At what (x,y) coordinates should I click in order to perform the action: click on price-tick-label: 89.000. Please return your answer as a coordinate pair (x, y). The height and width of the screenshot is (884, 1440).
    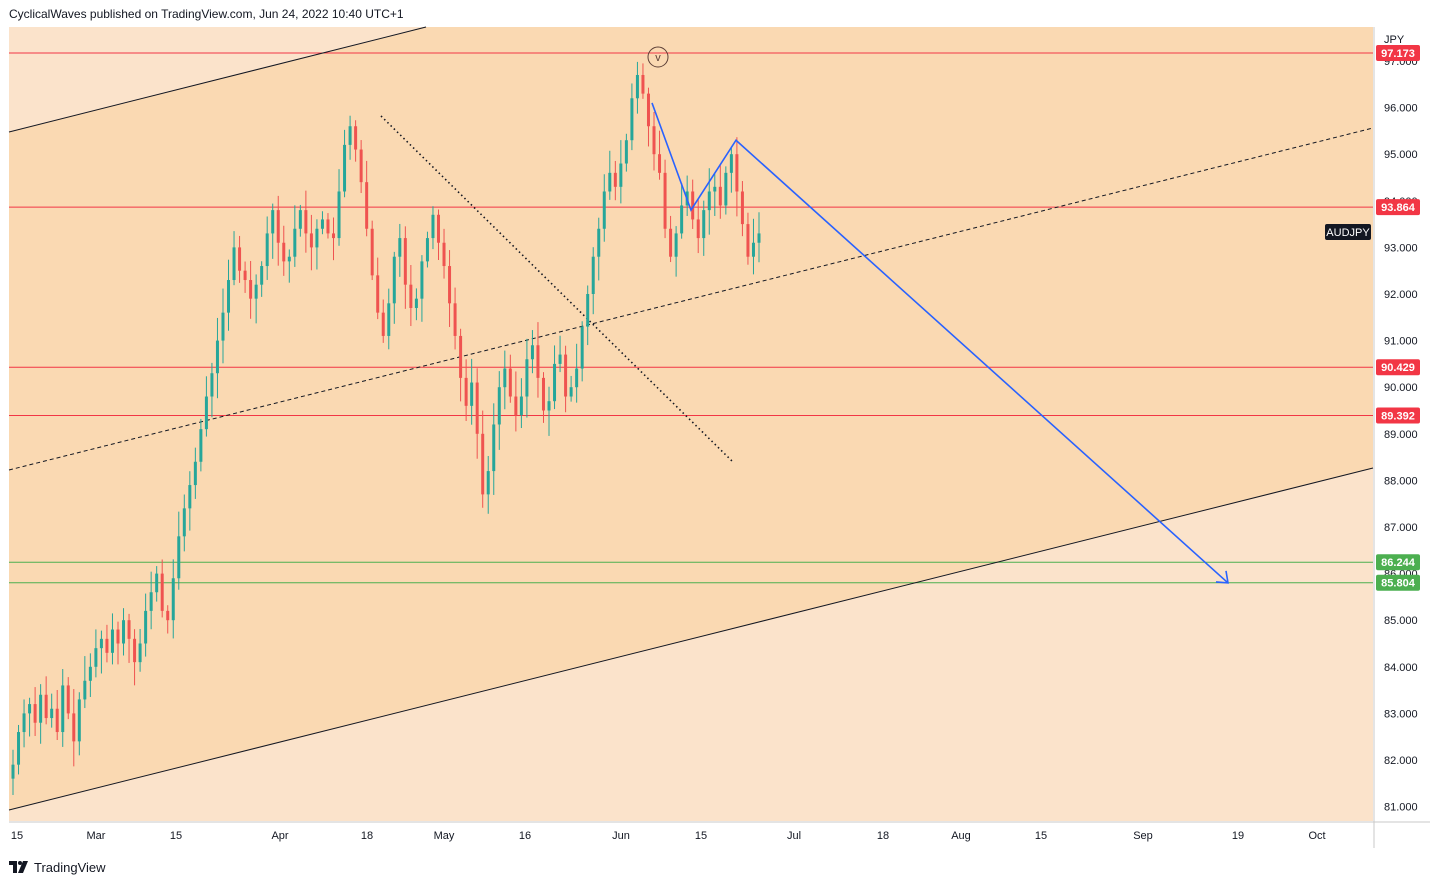
    Looking at the image, I should click on (1401, 435).